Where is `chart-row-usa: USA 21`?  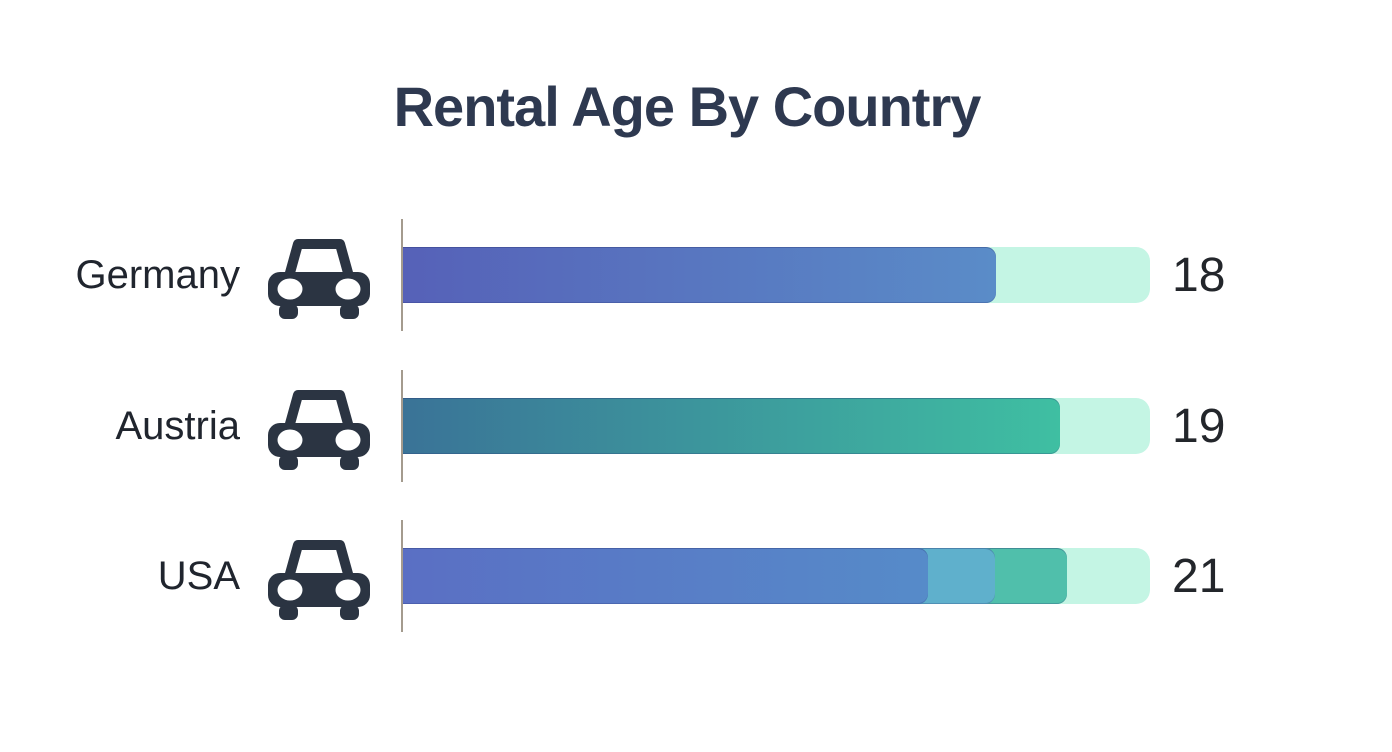 chart-row-usa: USA 21 is located at coordinates (696, 576).